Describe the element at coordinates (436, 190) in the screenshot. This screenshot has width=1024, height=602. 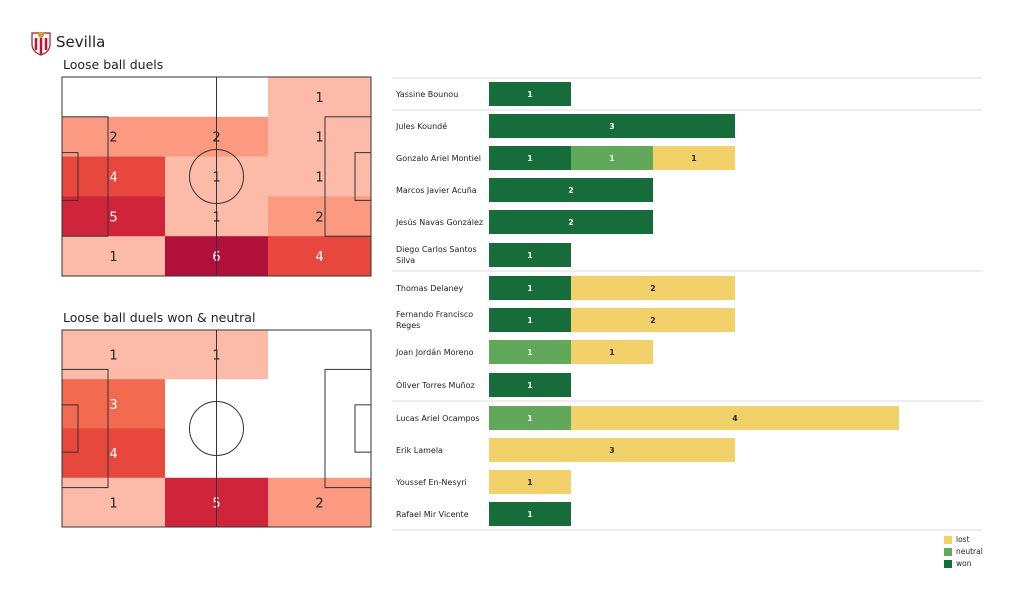
I see `player-name: Marcos Javier Acuña` at that location.